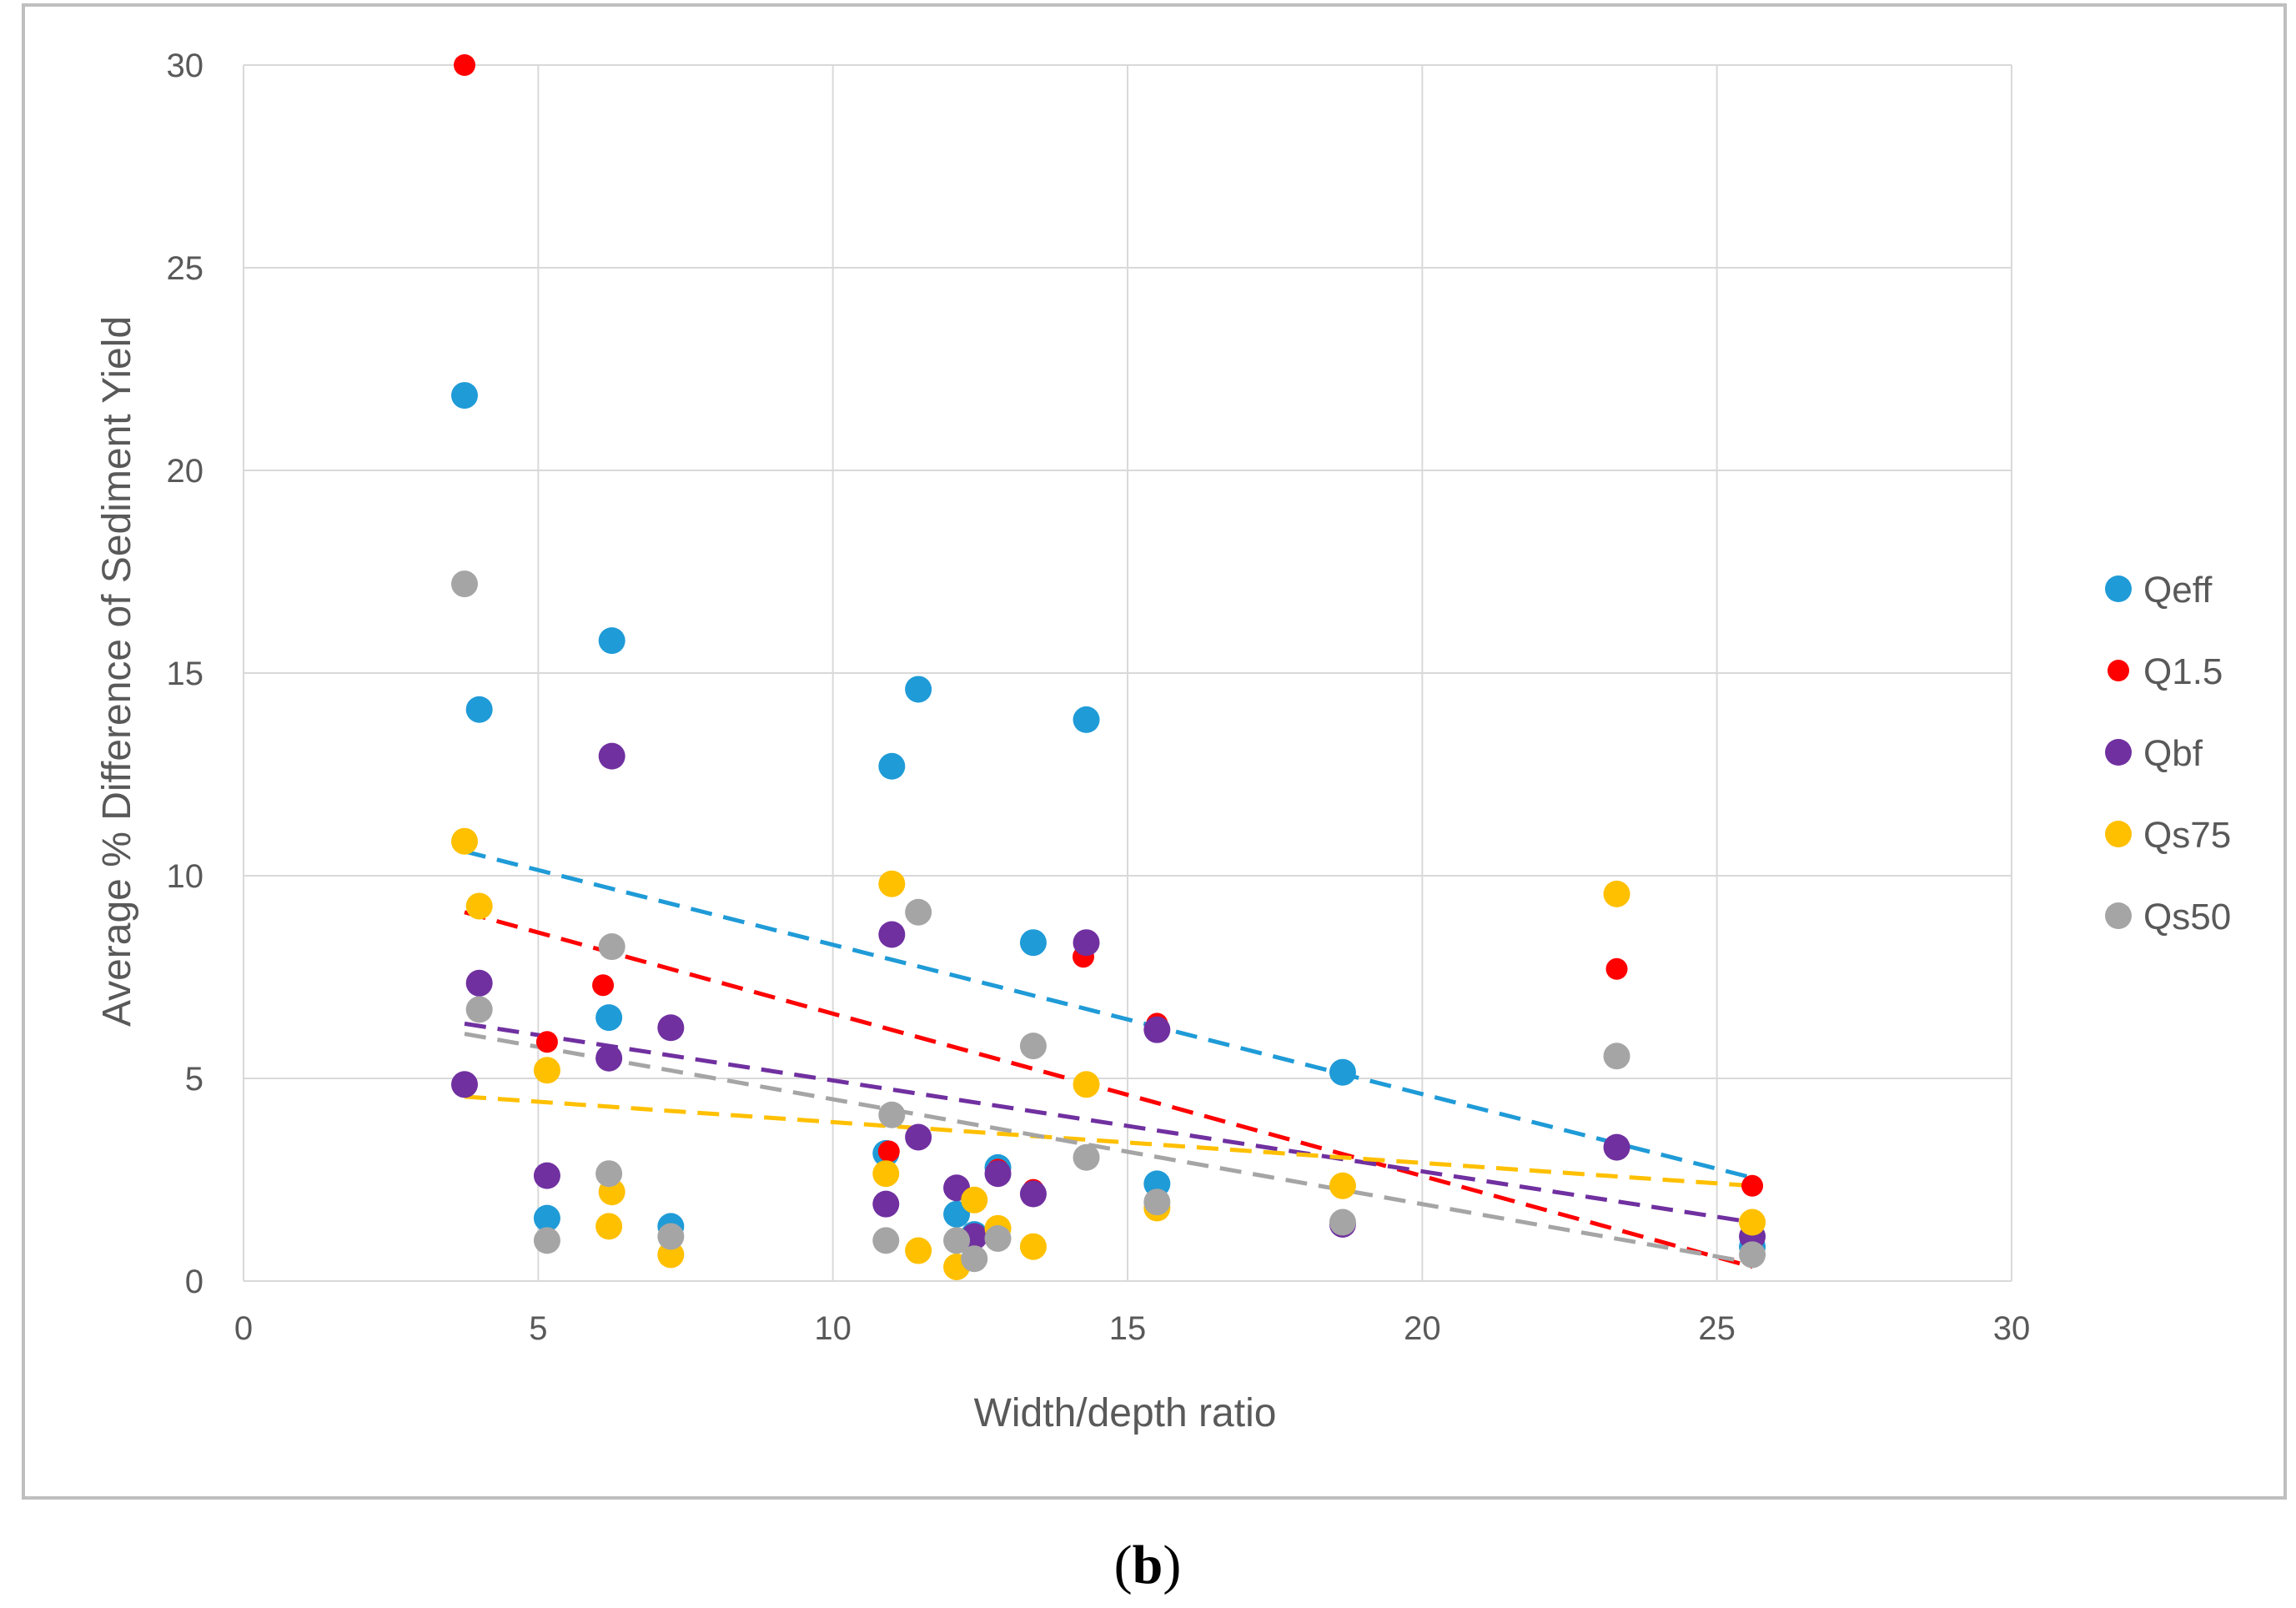 The image size is (2296, 1608). What do you see at coordinates (186, 268) in the screenshot?
I see `y-tick-label: 25` at bounding box center [186, 268].